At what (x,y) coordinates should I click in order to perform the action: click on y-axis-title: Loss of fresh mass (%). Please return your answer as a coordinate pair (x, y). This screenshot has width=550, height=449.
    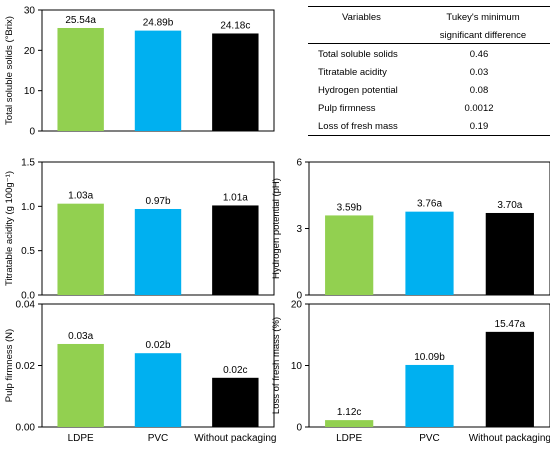
    Looking at the image, I should click on (276, 365).